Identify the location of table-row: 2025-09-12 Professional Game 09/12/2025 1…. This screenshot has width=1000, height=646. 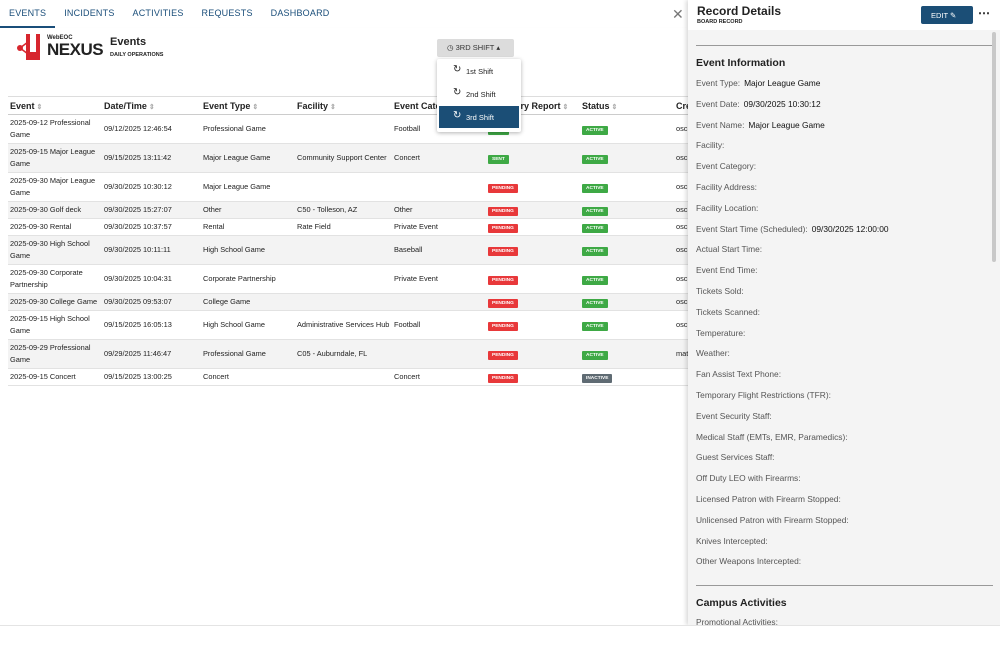
(358, 129).